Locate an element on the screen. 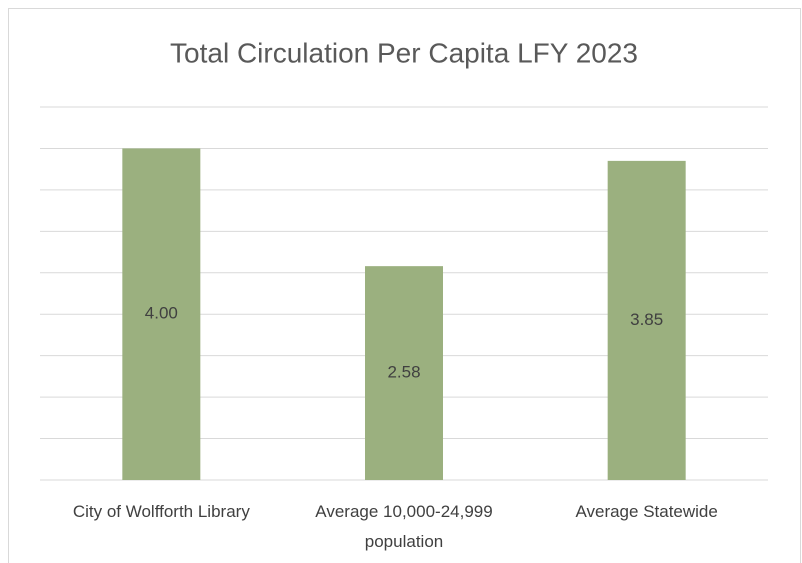 The height and width of the screenshot is (563, 802). data-label: 3.85 is located at coordinates (646, 319).